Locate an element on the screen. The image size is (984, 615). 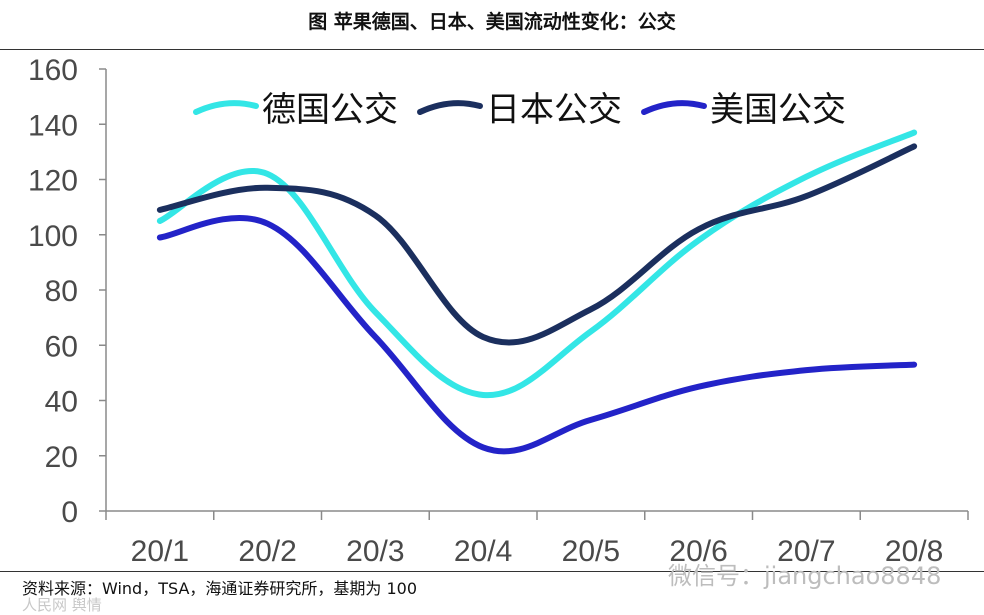
top-rule is located at coordinates (492, 49).